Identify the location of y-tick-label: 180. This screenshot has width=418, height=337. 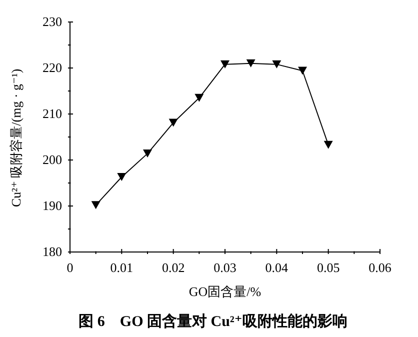
(52, 251).